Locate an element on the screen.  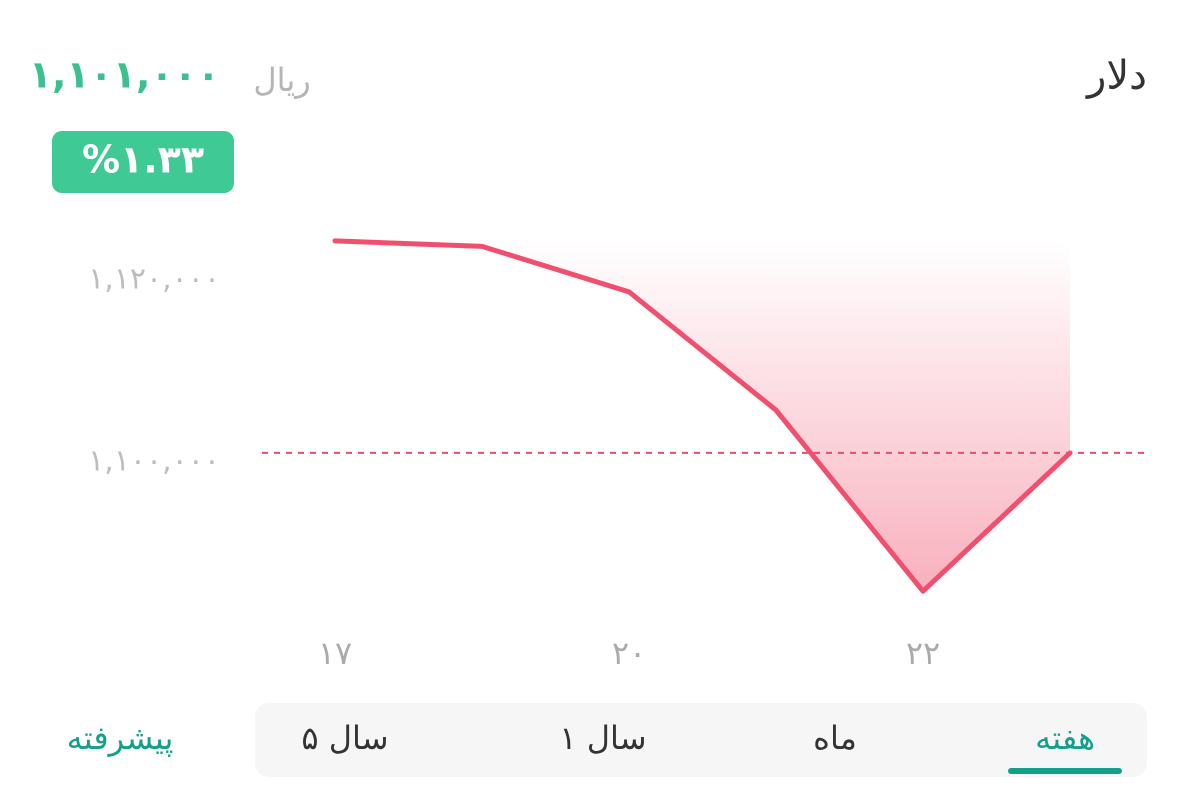
y-tick-label: ۱,۱۲۰,۰۰۰ is located at coordinates (154, 279).